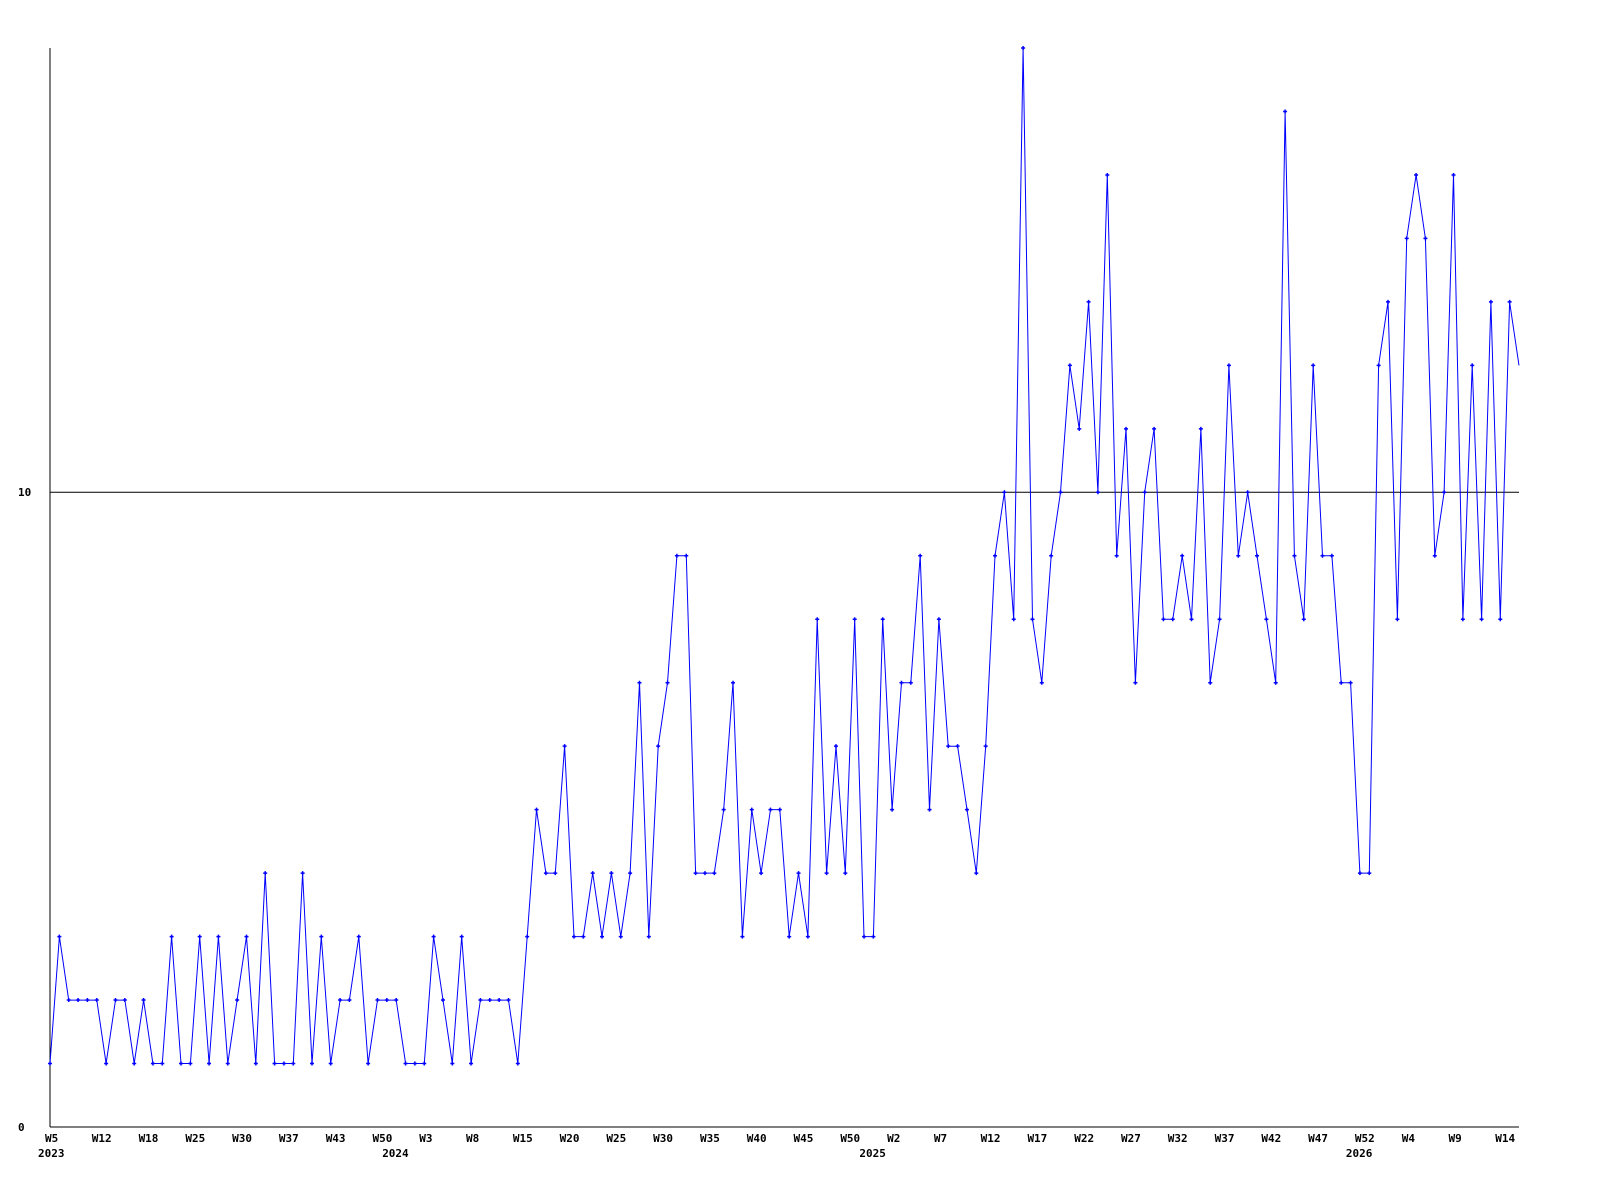 The height and width of the screenshot is (1200, 1600). What do you see at coordinates (242, 1138) in the screenshot?
I see `x-tick-label: W30` at bounding box center [242, 1138].